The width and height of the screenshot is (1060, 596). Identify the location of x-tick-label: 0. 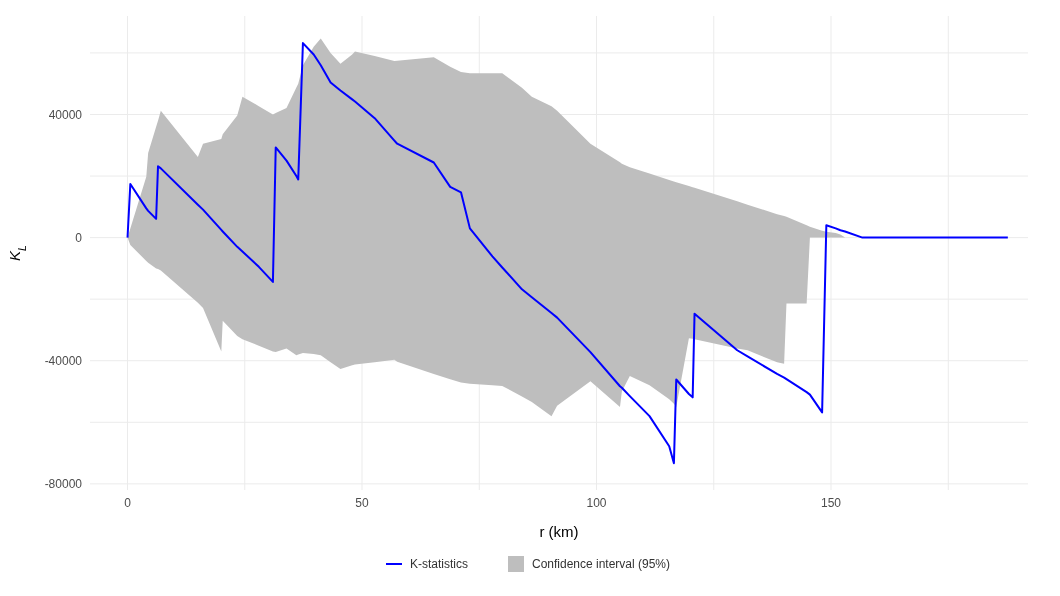
(128, 502).